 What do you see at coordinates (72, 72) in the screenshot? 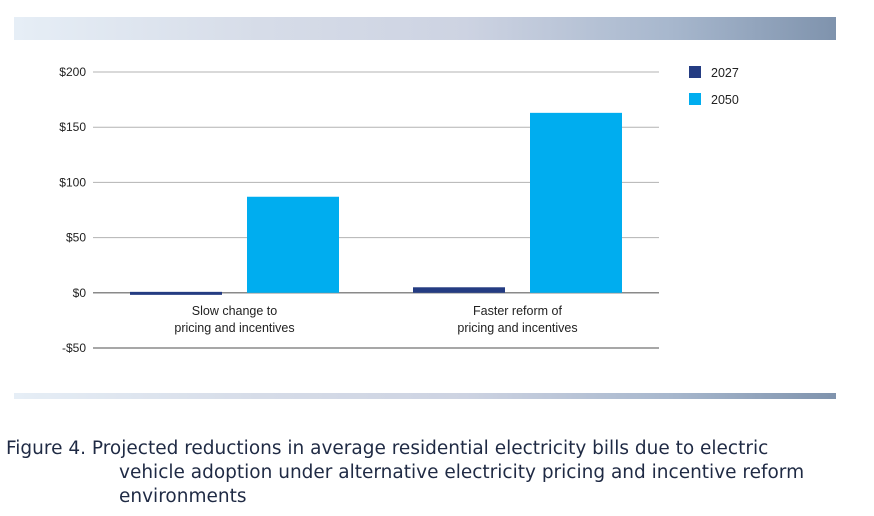
I see `y-tick-label: $200` at bounding box center [72, 72].